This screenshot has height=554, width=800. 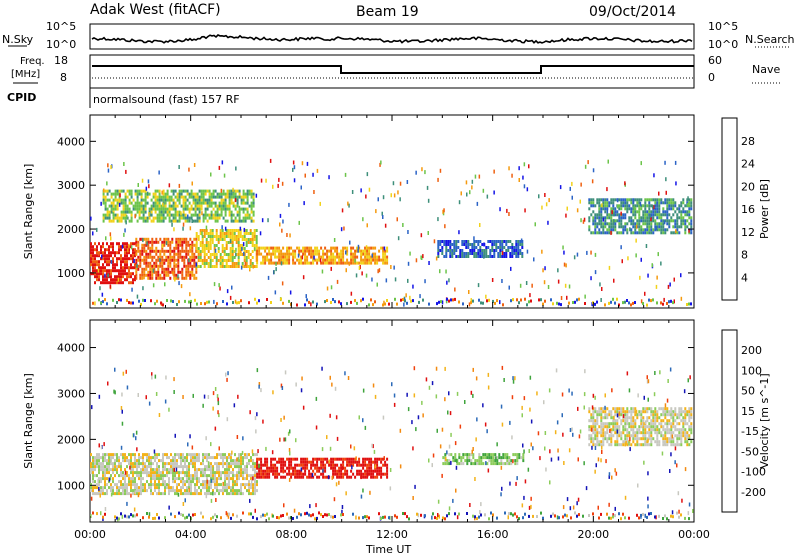 What do you see at coordinates (392, 534) in the screenshot?
I see `x-tick-label: 12:00` at bounding box center [392, 534].